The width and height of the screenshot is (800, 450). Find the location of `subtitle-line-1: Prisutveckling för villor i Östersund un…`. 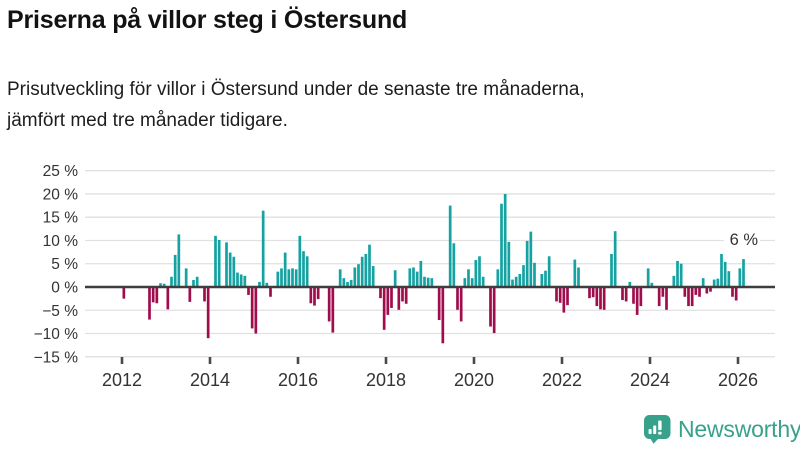

subtitle-line-1: Prisutveckling för villor i Östersund un… is located at coordinates (296, 89).